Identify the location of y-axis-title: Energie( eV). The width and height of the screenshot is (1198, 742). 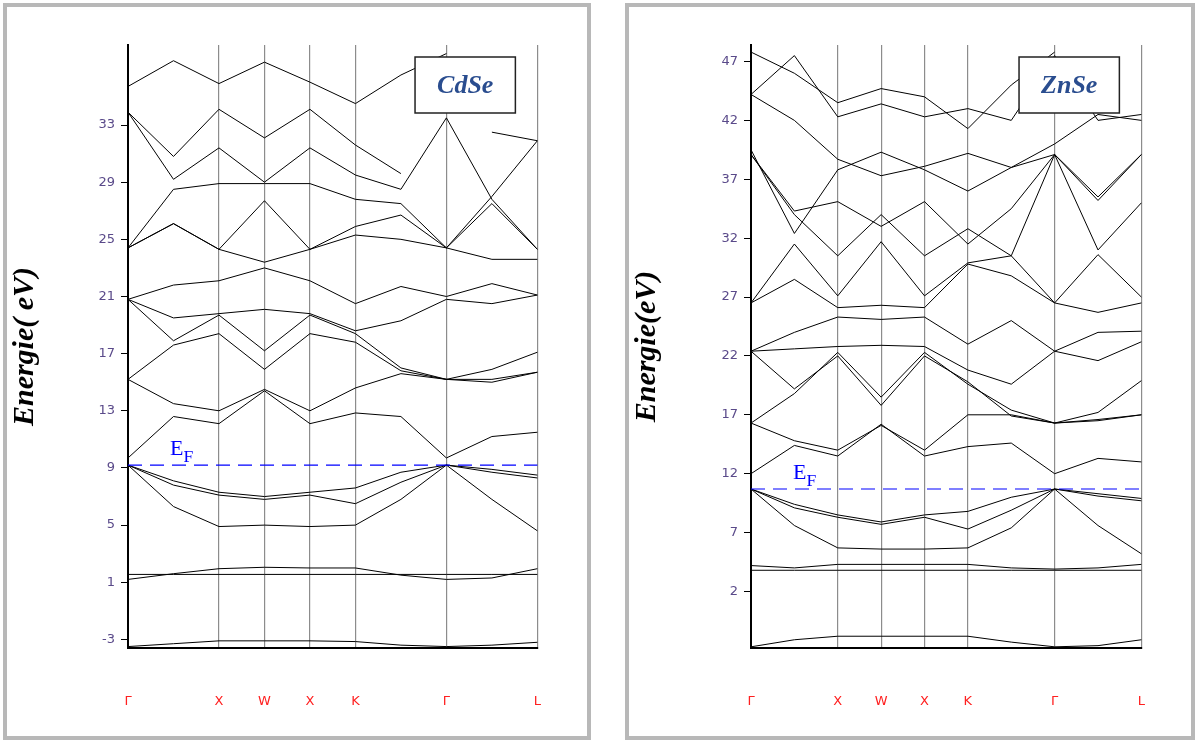
(22, 347).